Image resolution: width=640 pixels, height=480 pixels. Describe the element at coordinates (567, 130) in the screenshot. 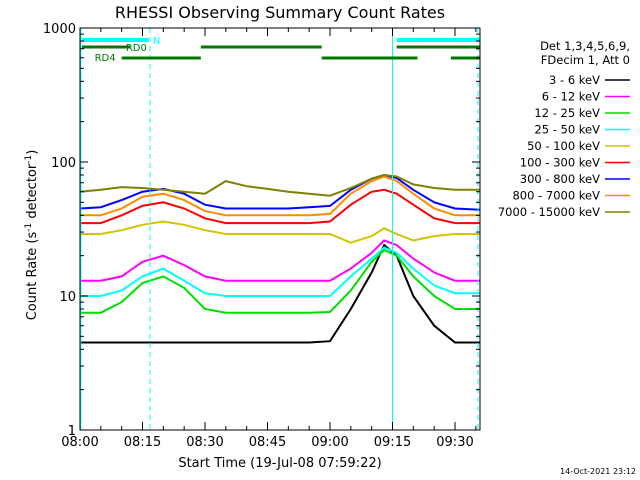

I see `legend-label: 25 - 50 keV` at that location.